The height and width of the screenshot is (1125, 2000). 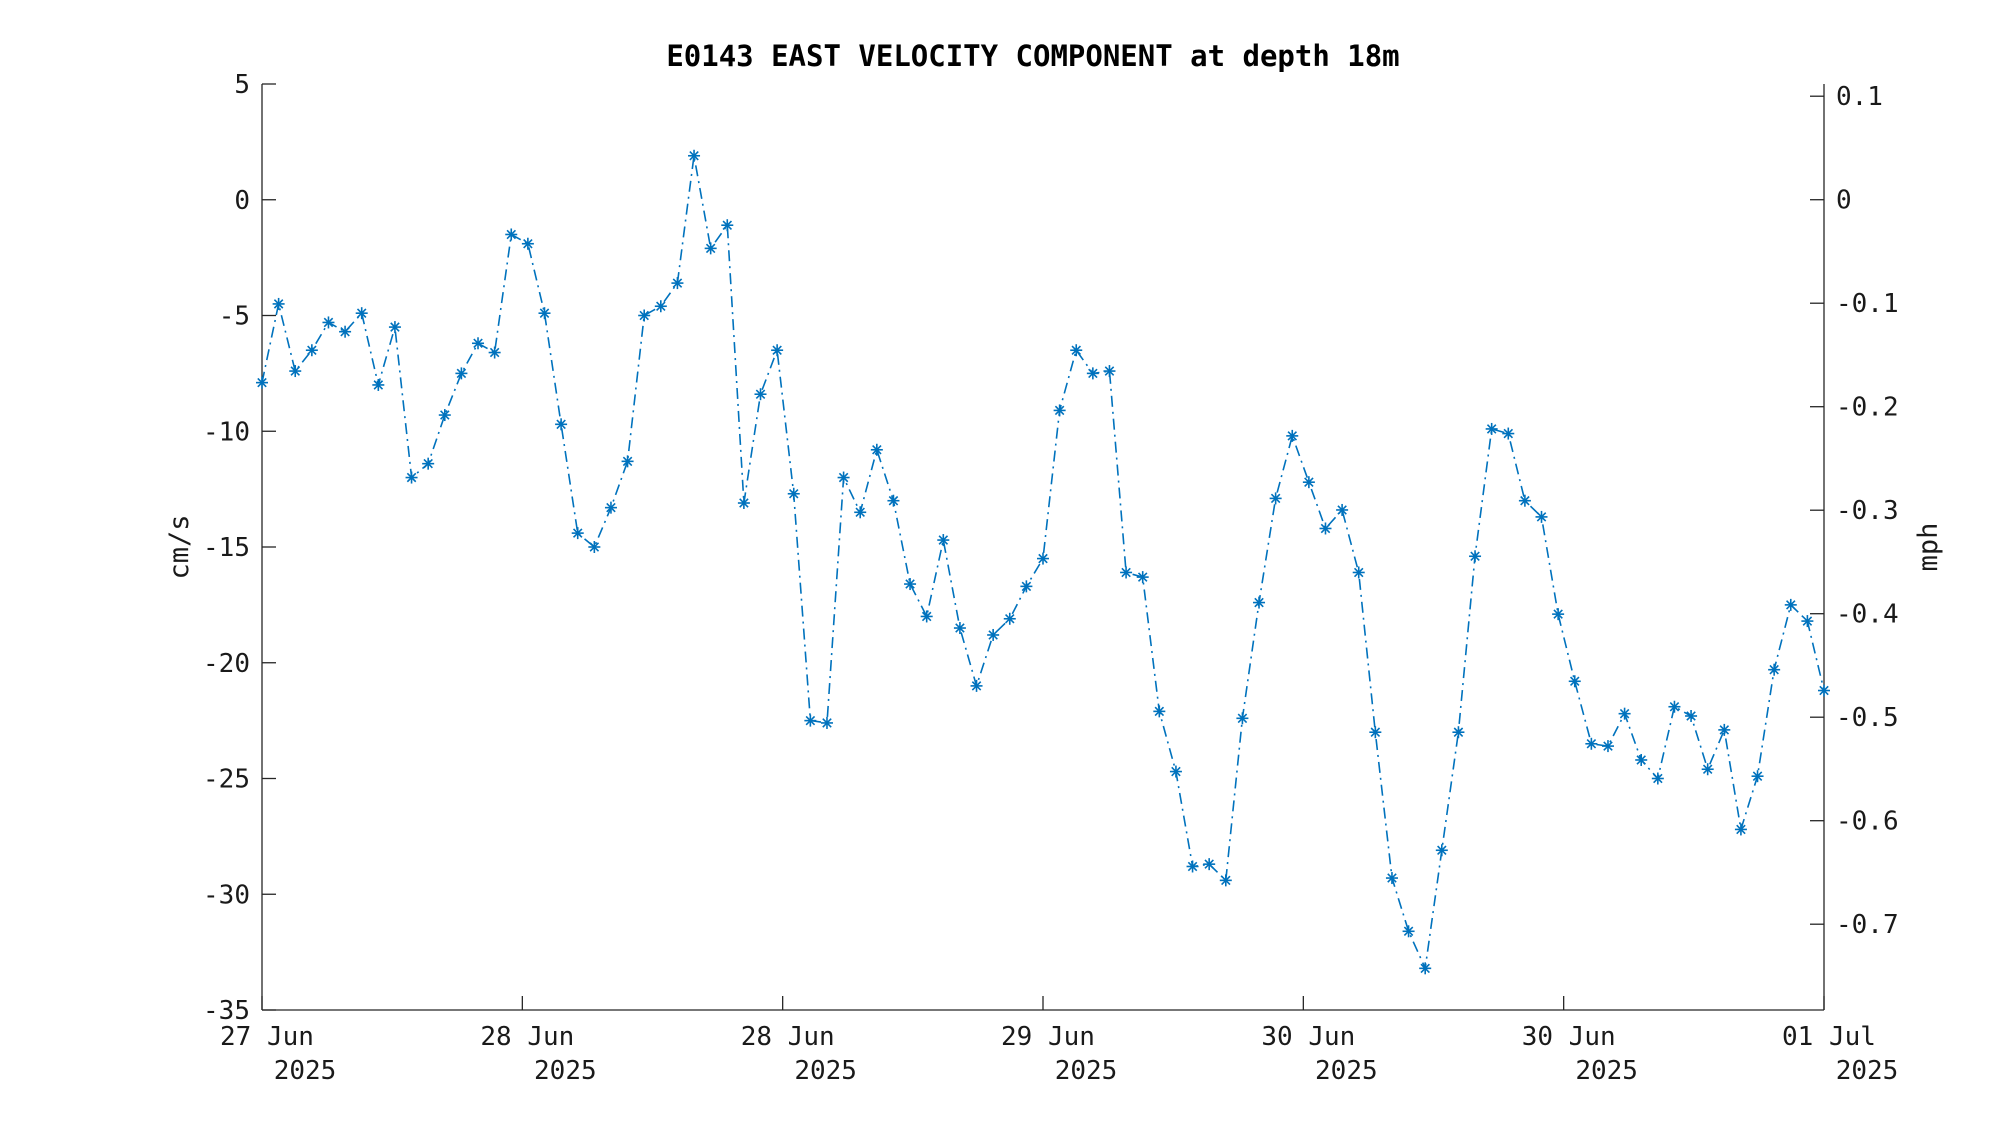 What do you see at coordinates (1867, 615) in the screenshot?
I see `y2-tick-label: -0.4` at bounding box center [1867, 615].